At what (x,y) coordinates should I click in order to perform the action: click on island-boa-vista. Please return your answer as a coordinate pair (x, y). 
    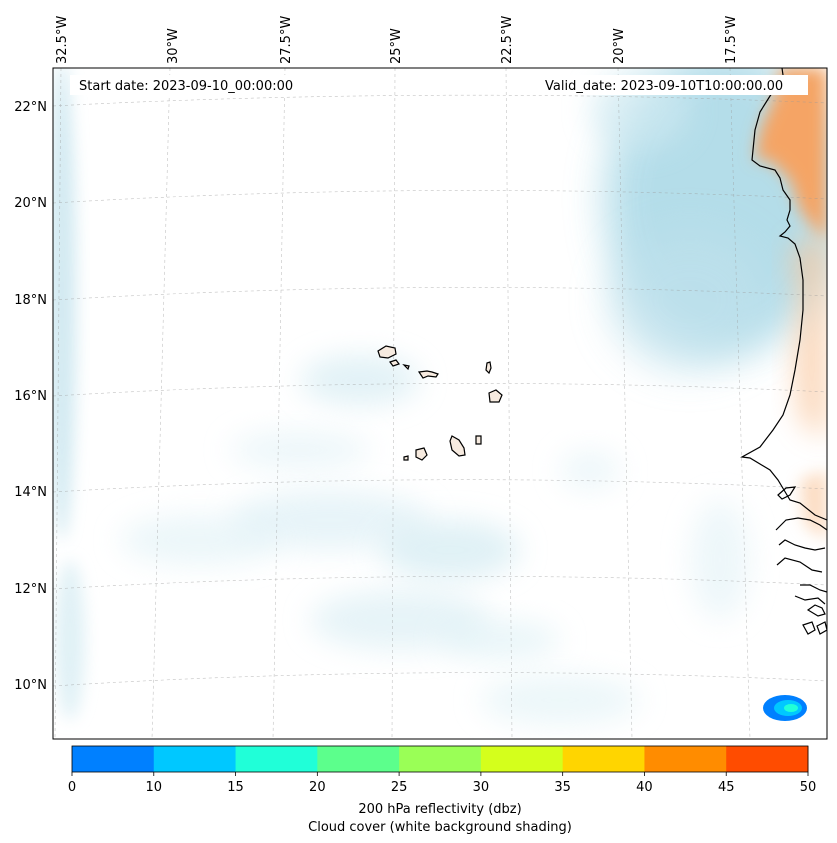
    Looking at the image, I should click on (495, 396).